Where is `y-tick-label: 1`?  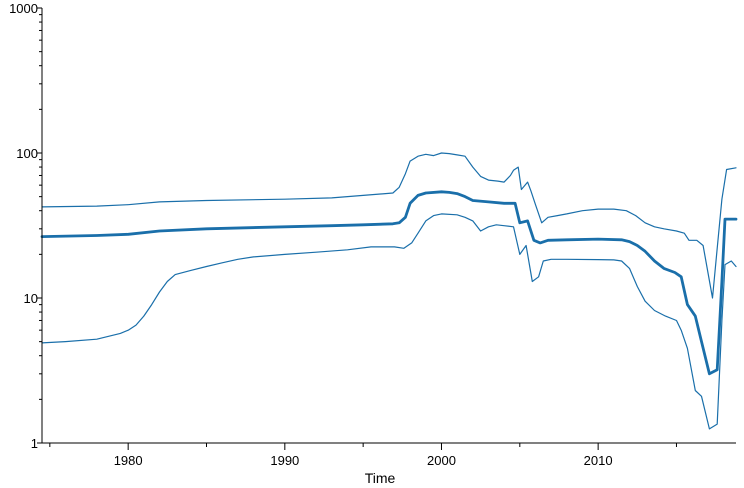
y-tick-label: 1 is located at coordinates (34, 443).